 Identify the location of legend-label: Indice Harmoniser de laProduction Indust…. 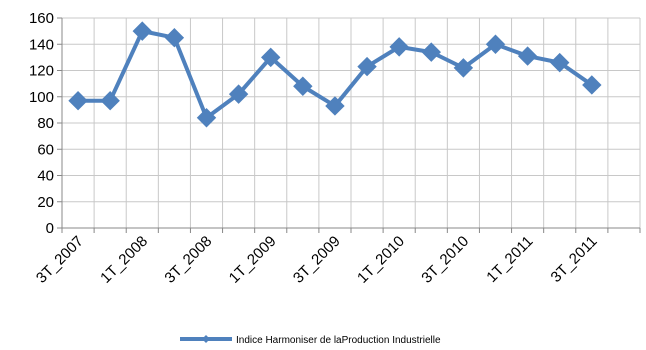
(338, 340).